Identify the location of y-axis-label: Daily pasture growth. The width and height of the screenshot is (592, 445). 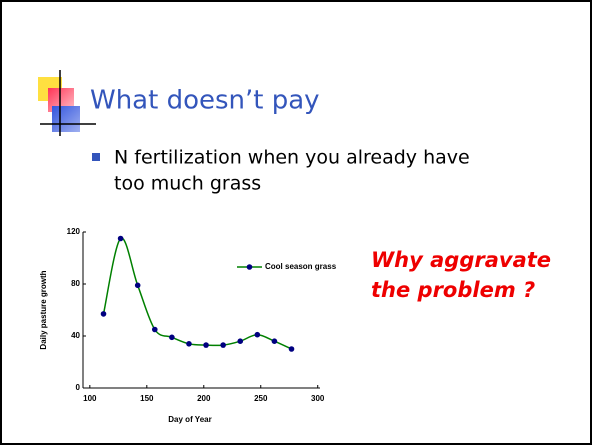
(43, 309).